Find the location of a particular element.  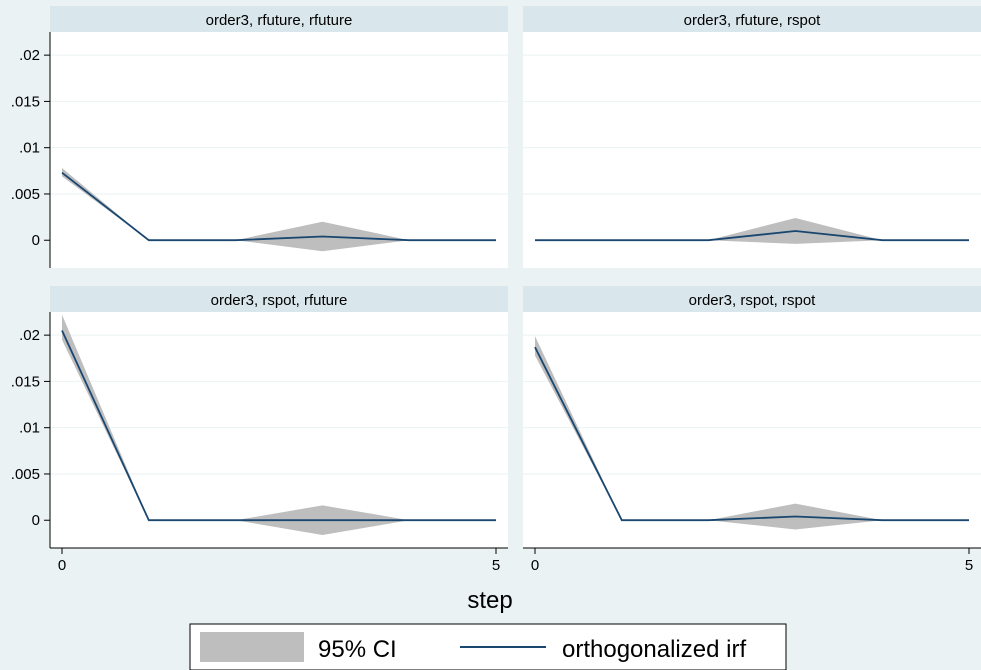

legend-ci-label: 95% CI is located at coordinates (357, 649).